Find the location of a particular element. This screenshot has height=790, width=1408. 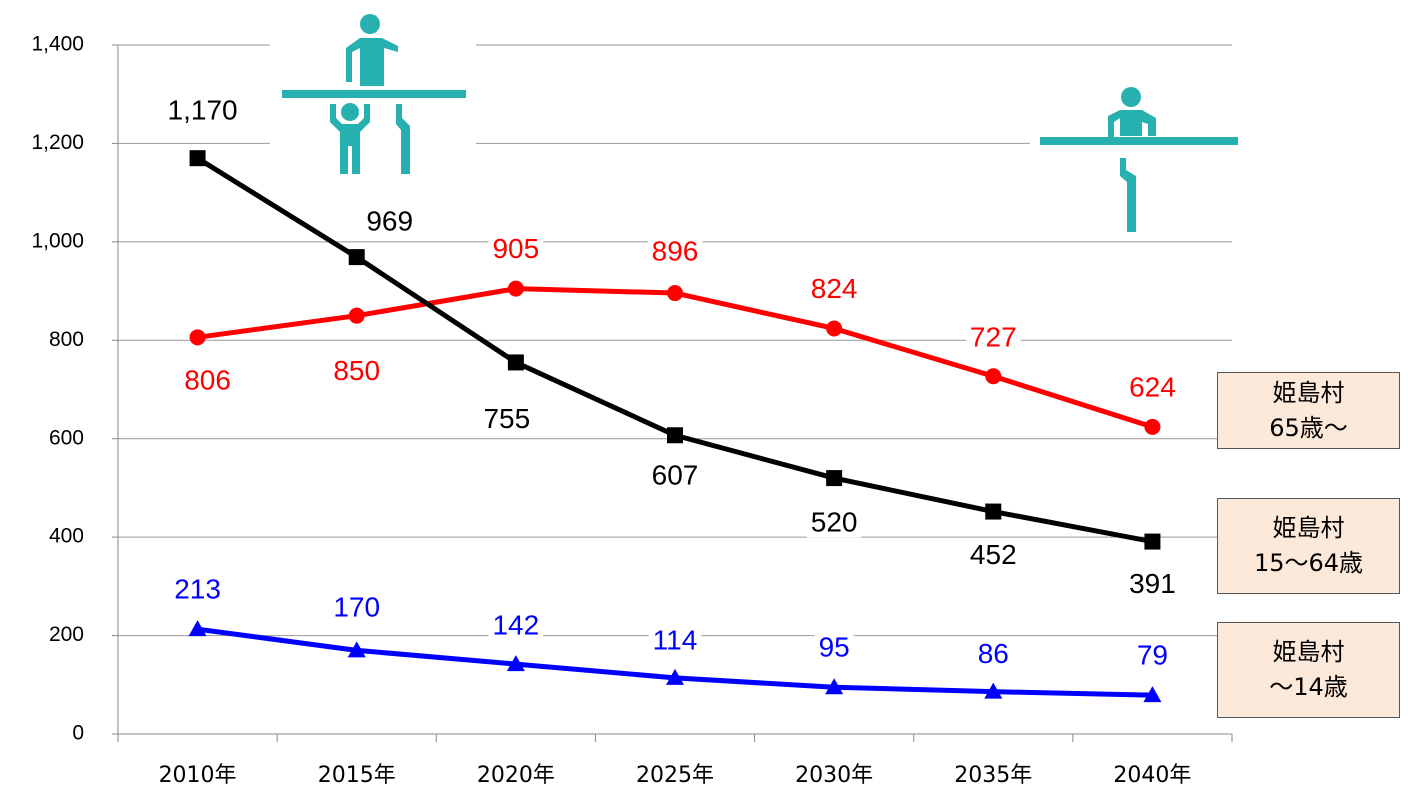

data-label: 755 is located at coordinates (506, 418).